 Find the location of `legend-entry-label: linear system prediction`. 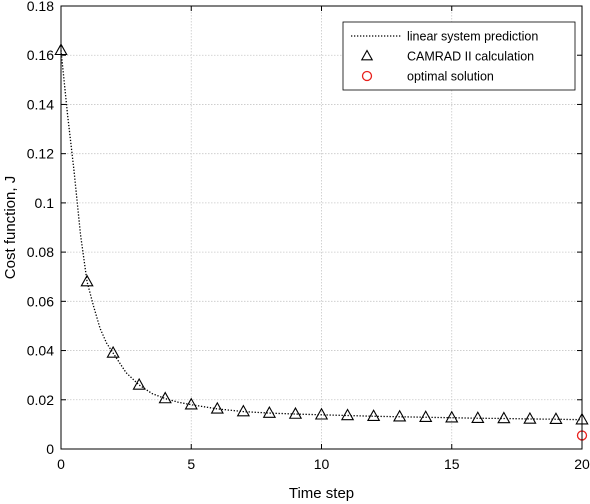

legend-entry-label: linear system prediction is located at coordinates (472, 37).